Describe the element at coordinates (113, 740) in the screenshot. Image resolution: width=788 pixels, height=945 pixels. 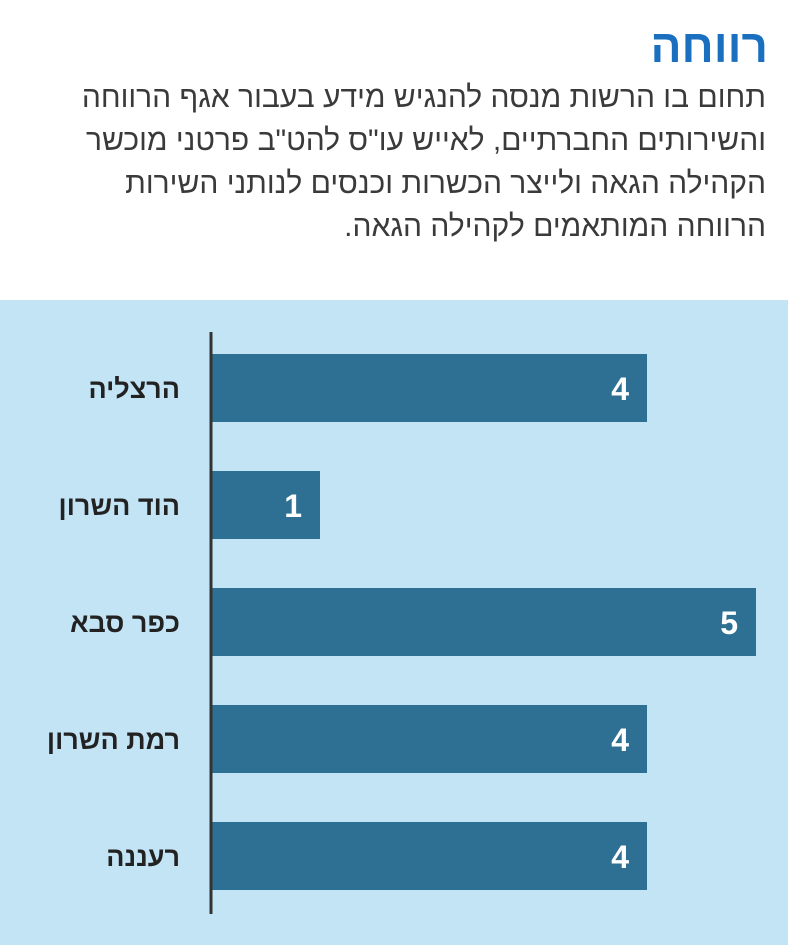
I see `category-label: רמת השרון` at that location.